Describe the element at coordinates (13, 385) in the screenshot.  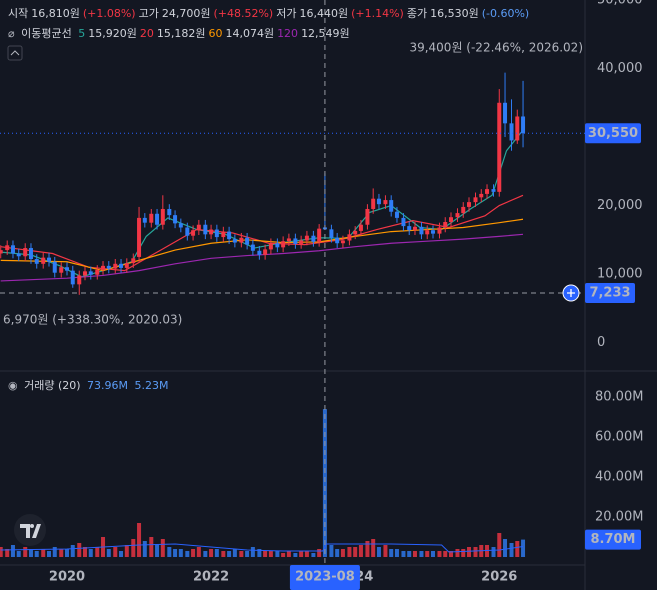
I see `eye-icon: ◉` at that location.